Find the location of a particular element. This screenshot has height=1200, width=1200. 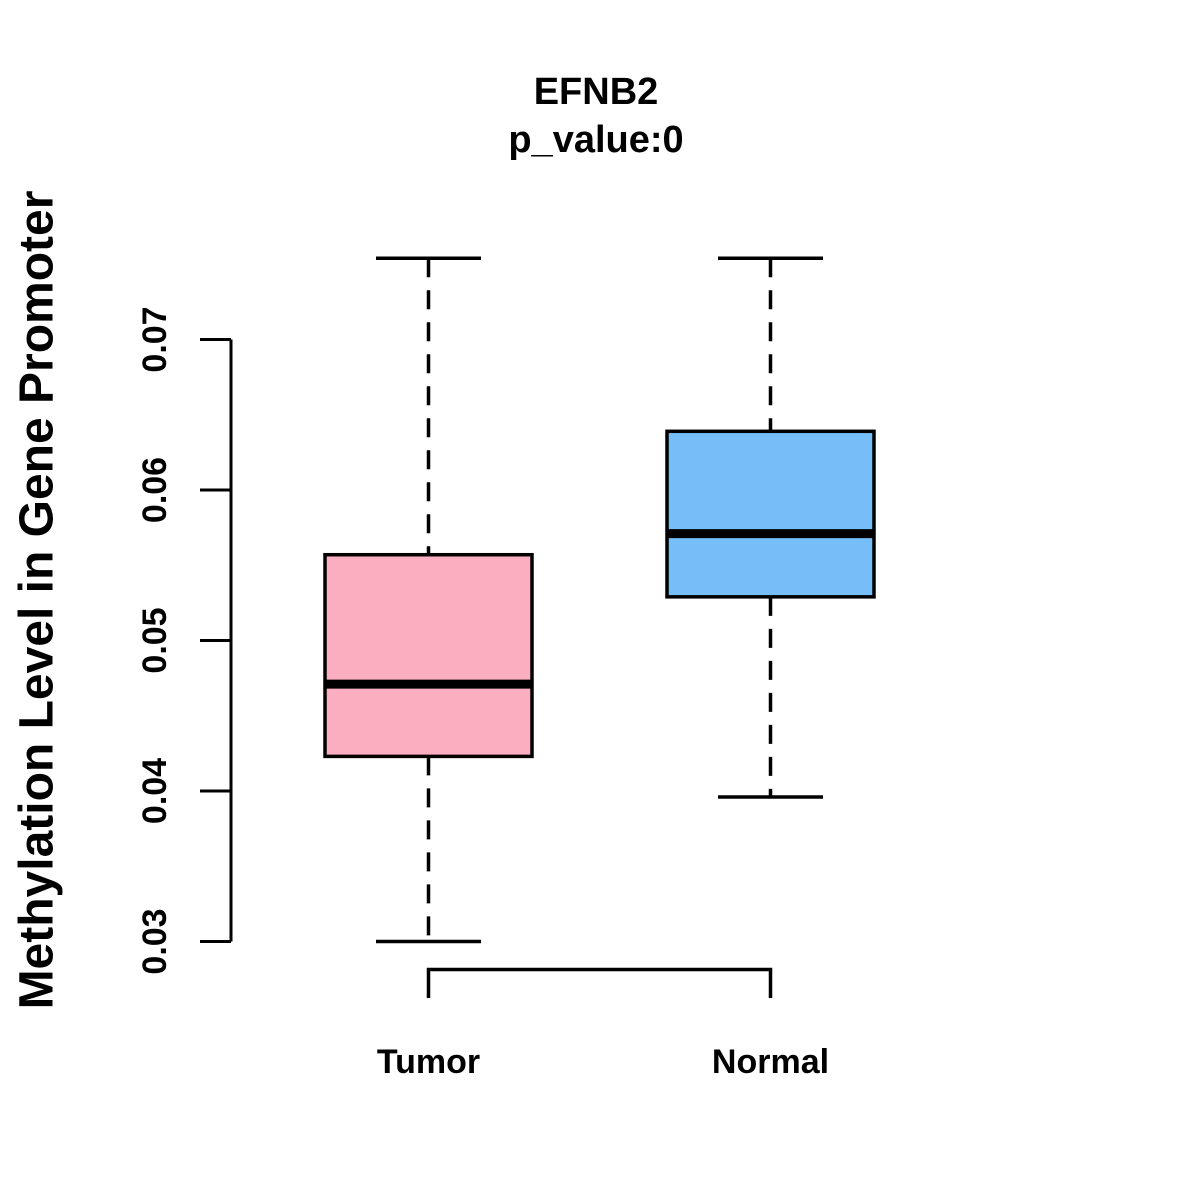

y-tick-label: 0.07 is located at coordinates (155, 339).